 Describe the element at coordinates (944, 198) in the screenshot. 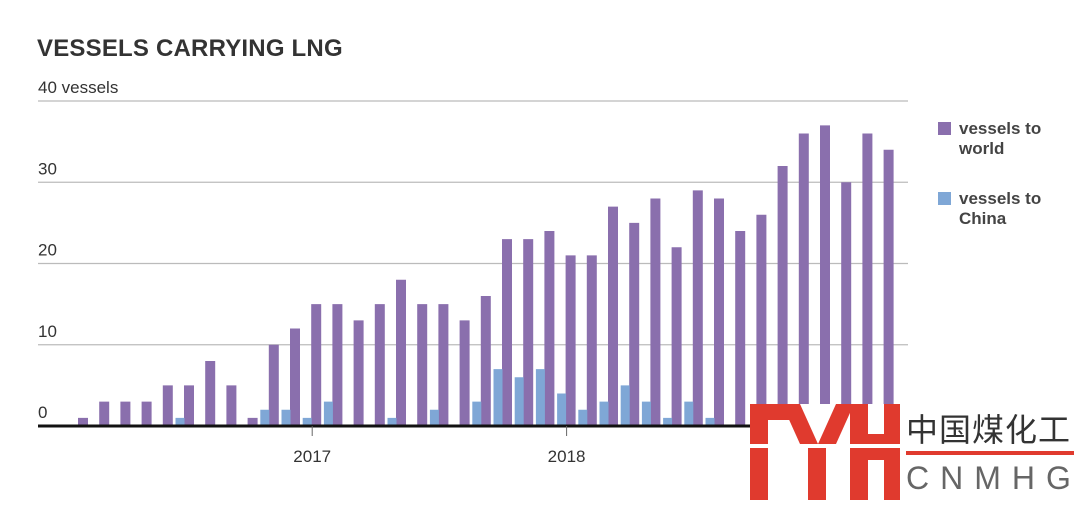

I see `legend-swatch-china` at that location.